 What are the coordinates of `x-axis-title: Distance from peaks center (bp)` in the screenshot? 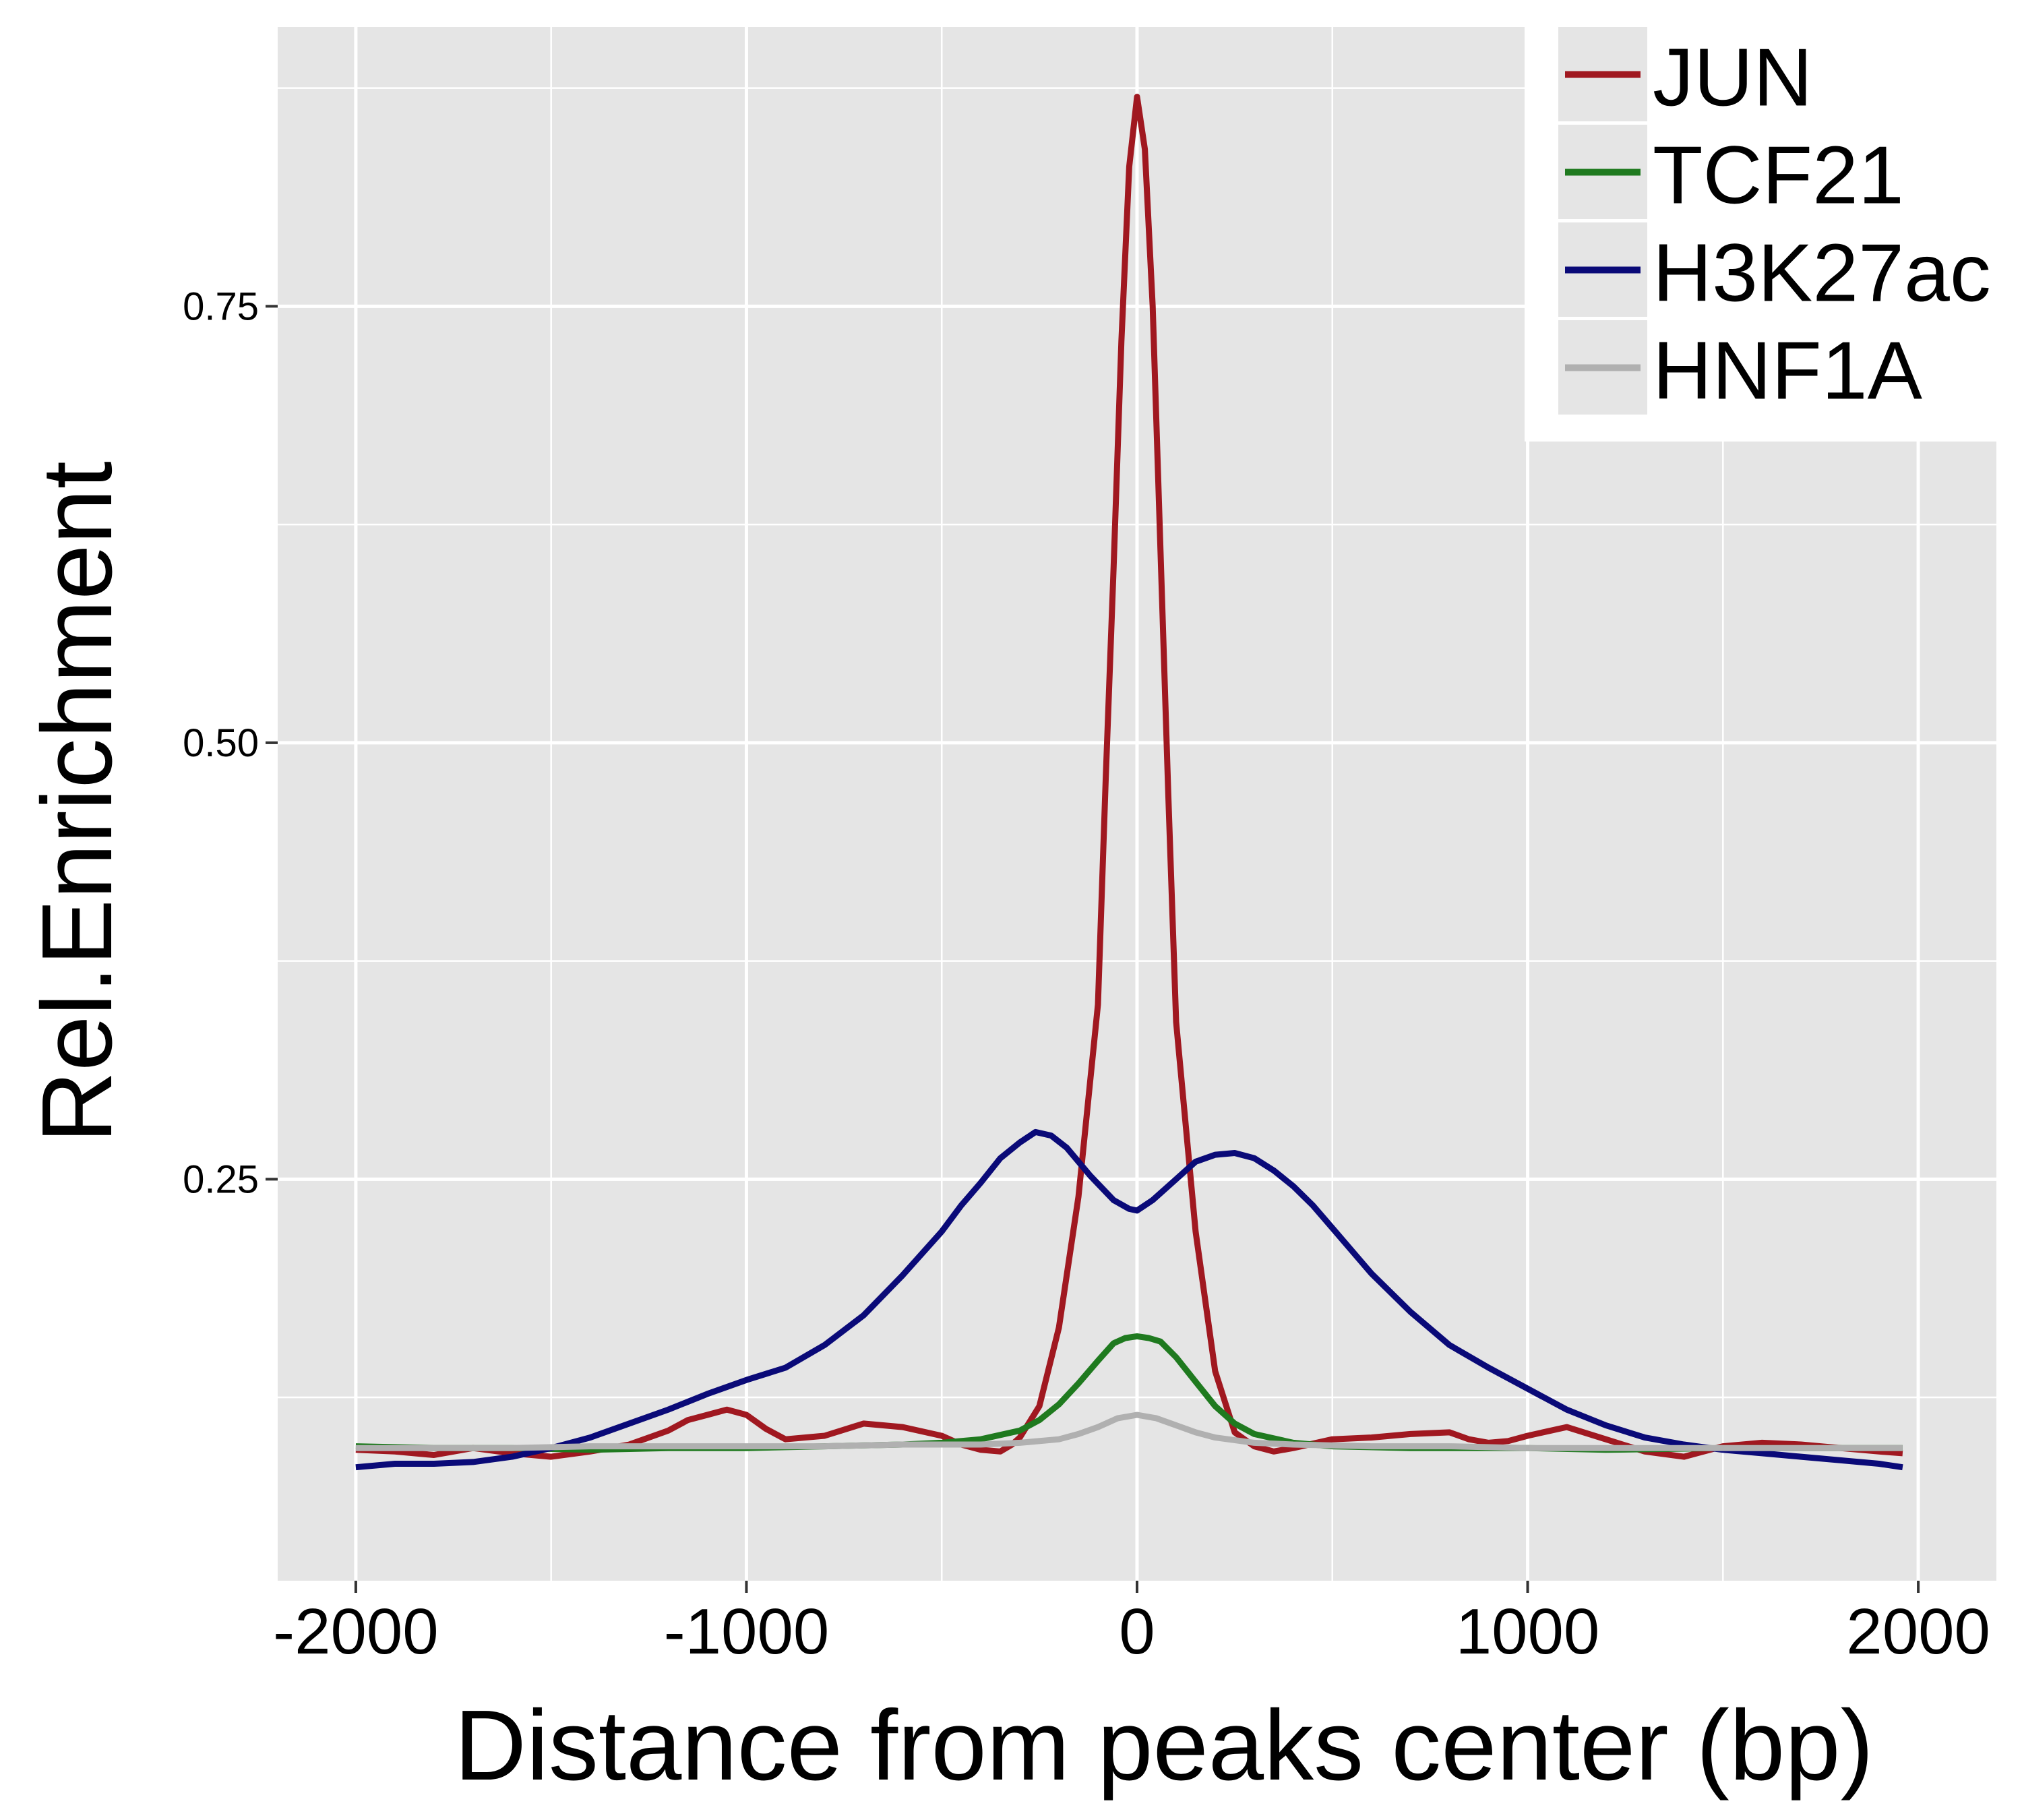 It's located at (1164, 1746).